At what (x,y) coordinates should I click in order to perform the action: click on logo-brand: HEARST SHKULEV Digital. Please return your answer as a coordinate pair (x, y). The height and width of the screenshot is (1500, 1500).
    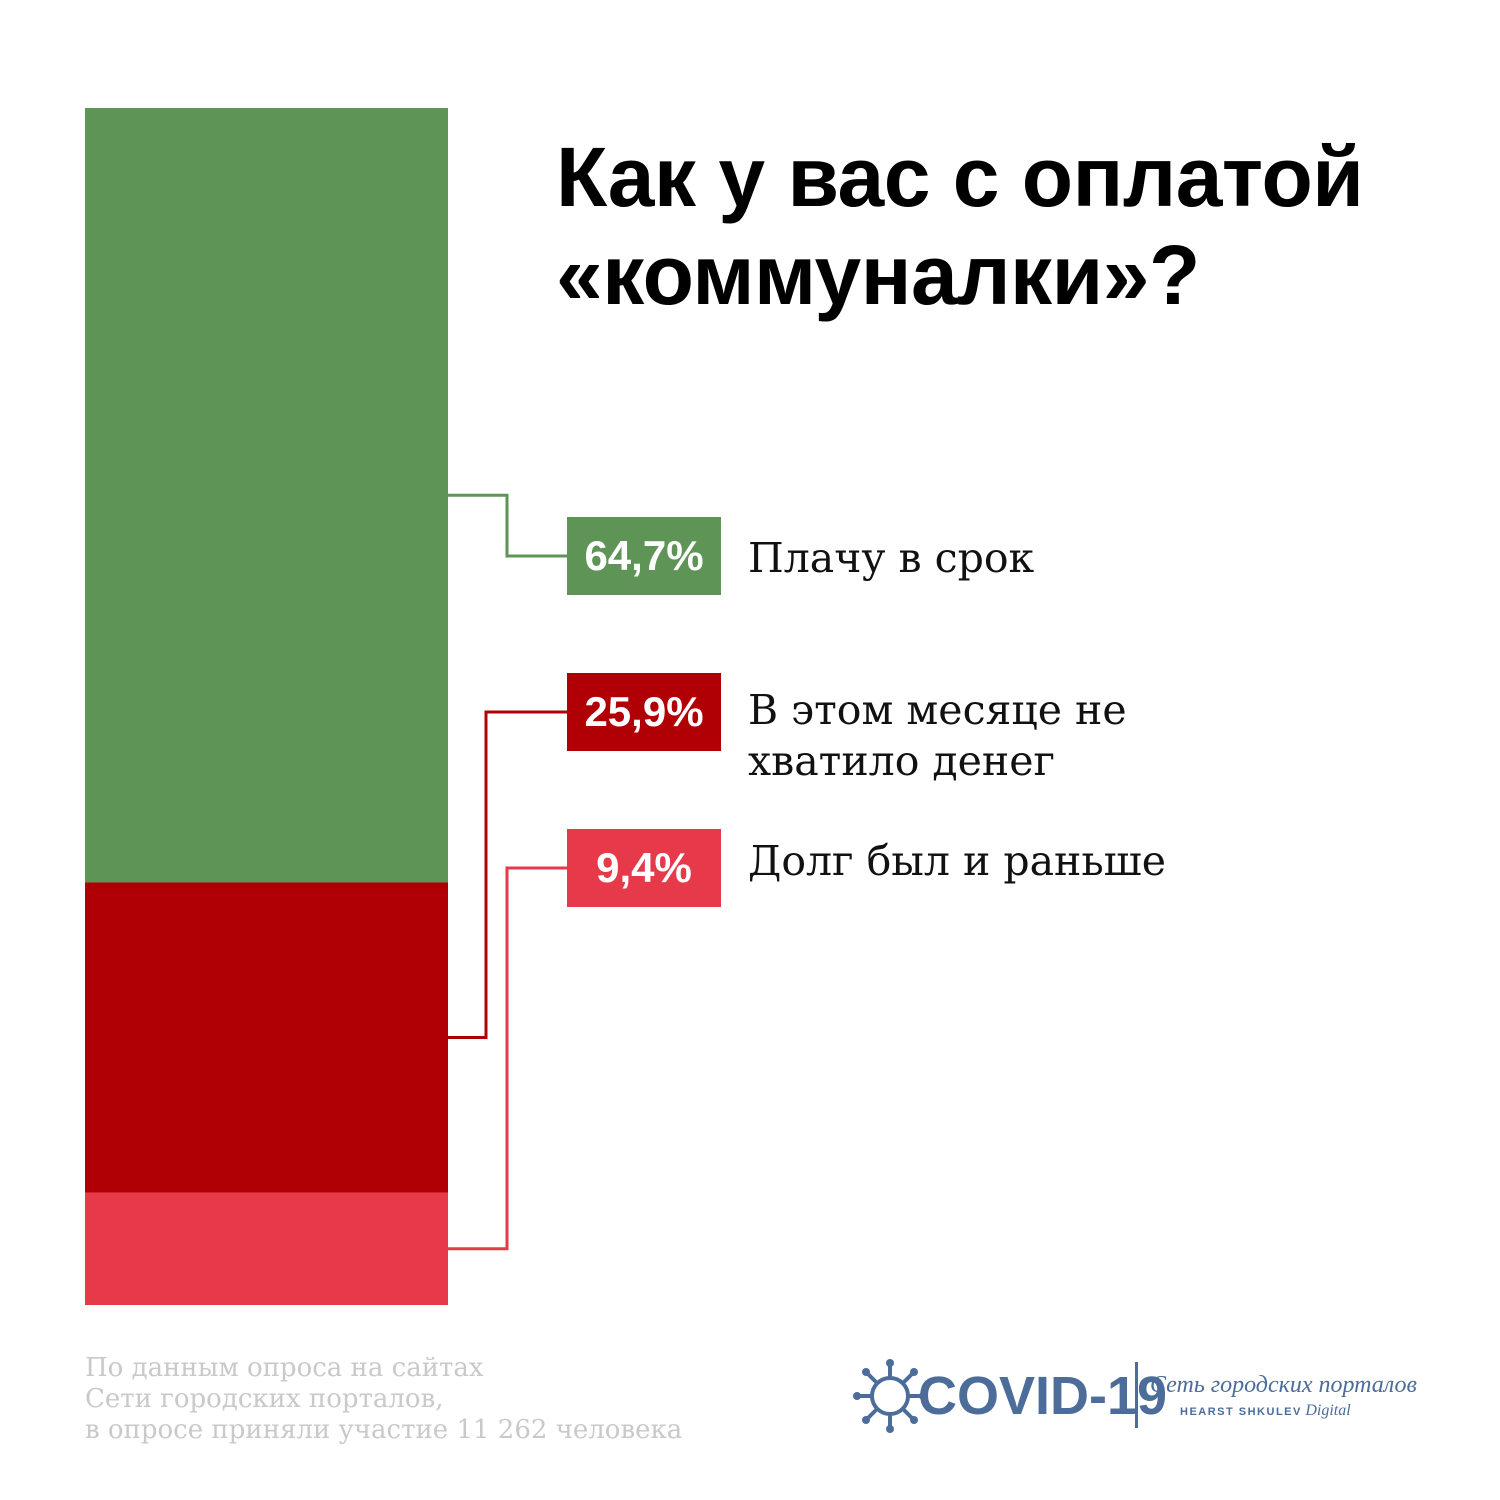
    Looking at the image, I should click on (1265, 1411).